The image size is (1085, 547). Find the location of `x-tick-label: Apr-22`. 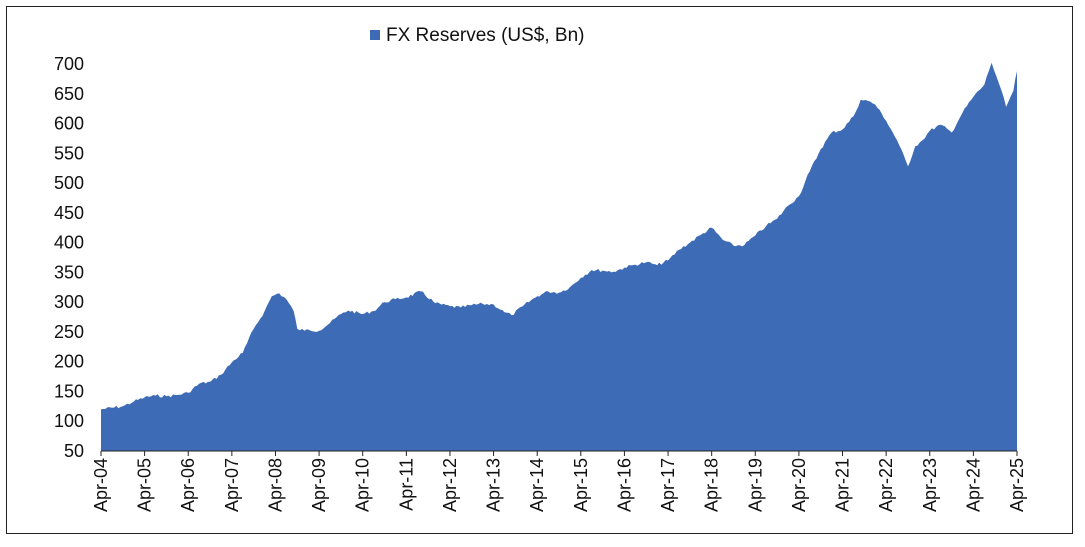

x-tick-label: Apr-22 is located at coordinates (886, 485).